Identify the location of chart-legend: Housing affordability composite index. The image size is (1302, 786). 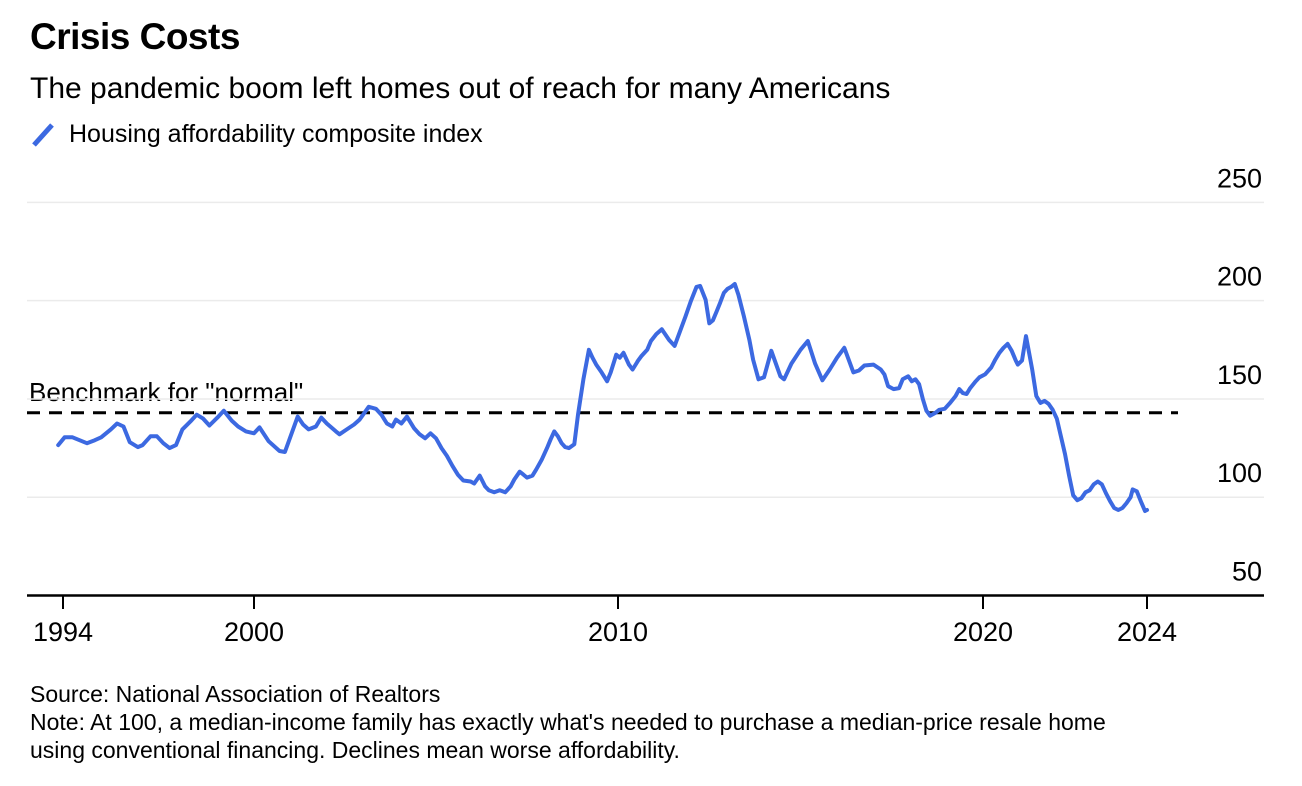
(256, 134).